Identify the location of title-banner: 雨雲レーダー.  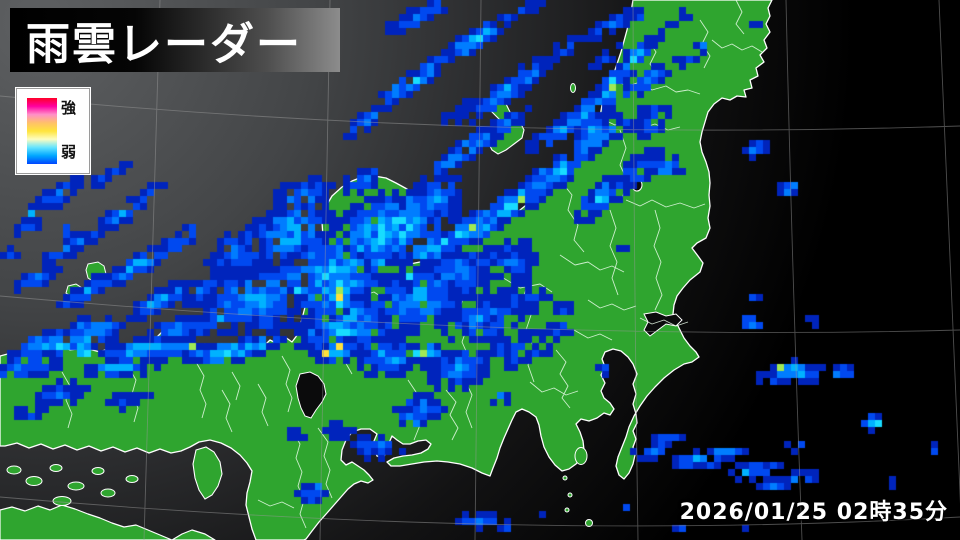
(175, 40).